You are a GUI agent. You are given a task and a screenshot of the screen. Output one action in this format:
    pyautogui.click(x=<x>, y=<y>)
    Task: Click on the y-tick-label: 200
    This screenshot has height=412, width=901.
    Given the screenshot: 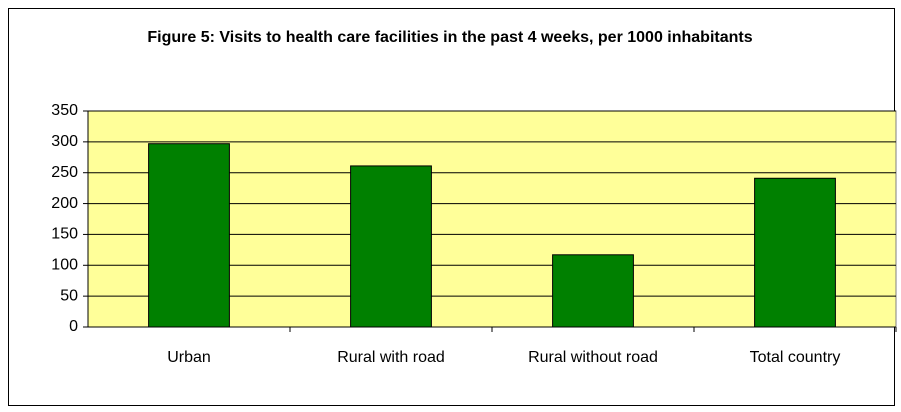 What is the action you would take?
    pyautogui.click(x=64, y=203)
    